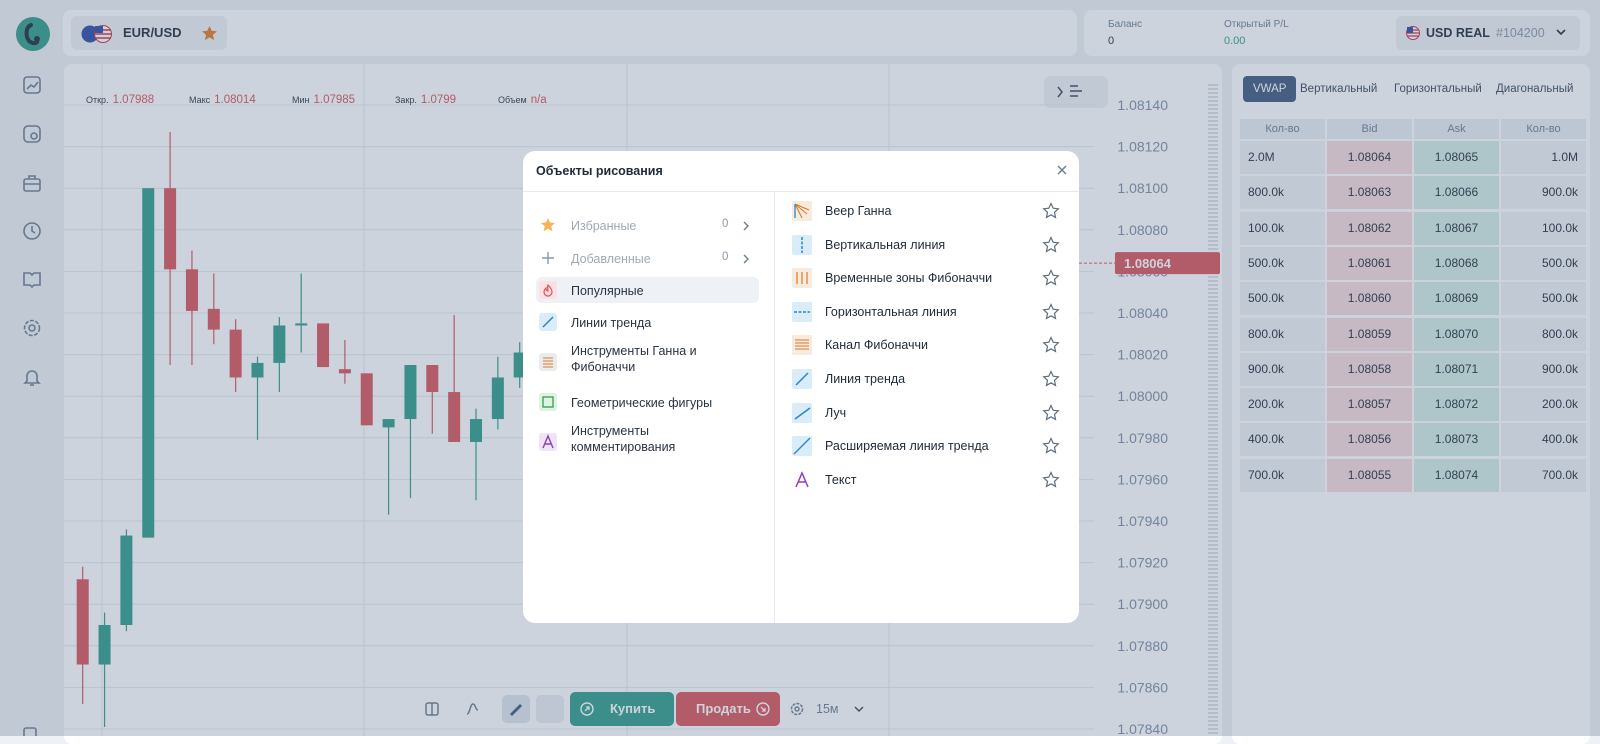 The image size is (1600, 744). What do you see at coordinates (1339, 89) in the screenshot?
I see `orderbook-tab: Вертикальный` at bounding box center [1339, 89].